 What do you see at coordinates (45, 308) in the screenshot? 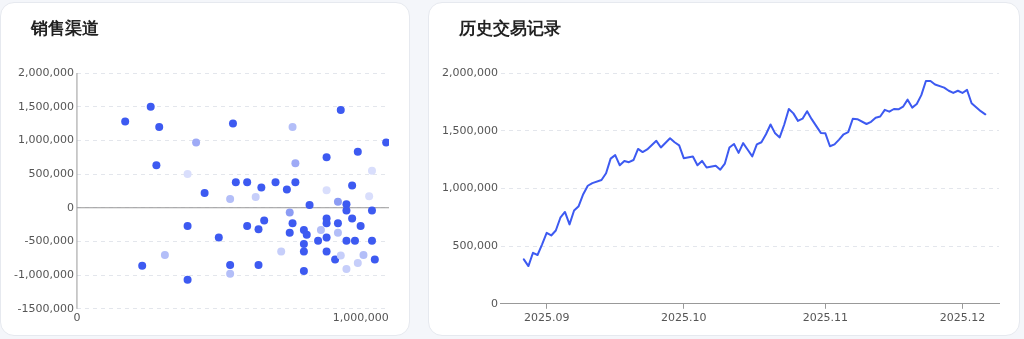
I see `y-tick-label: -1500,000` at bounding box center [45, 308].